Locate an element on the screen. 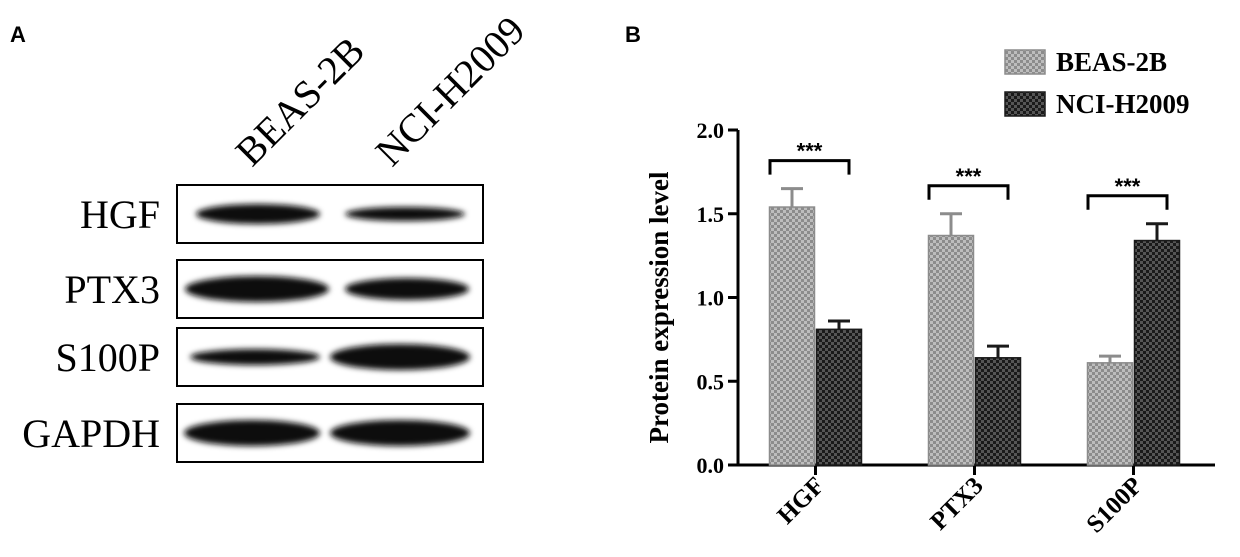 Image resolution: width=1240 pixels, height=557 pixels. column-label: BEAS-2B is located at coordinates (300, 101).